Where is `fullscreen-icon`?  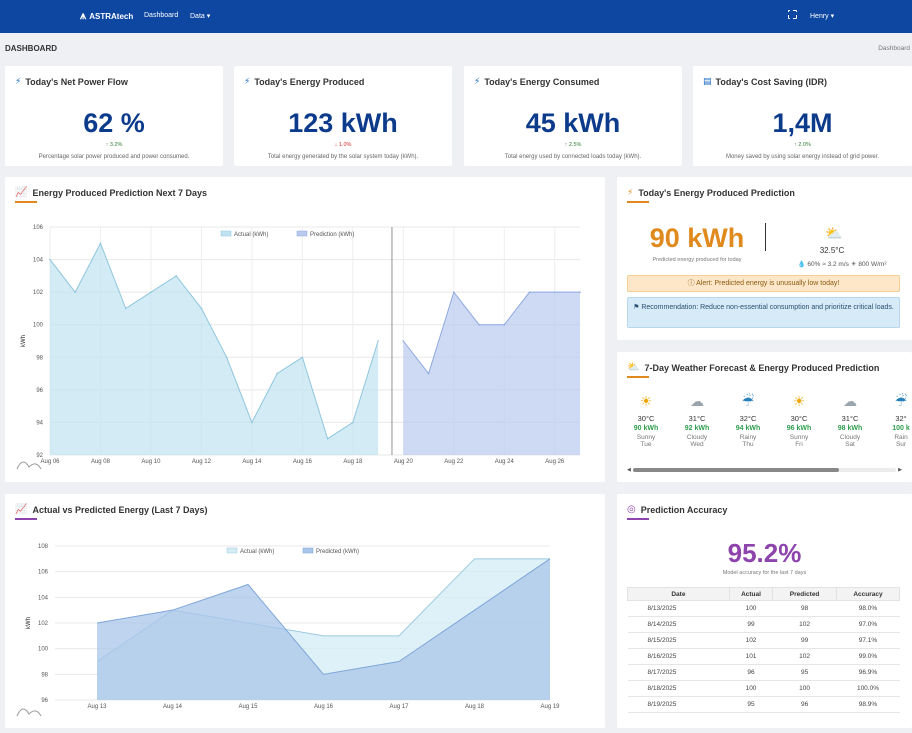
fullscreen-icon is located at coordinates (792, 14).